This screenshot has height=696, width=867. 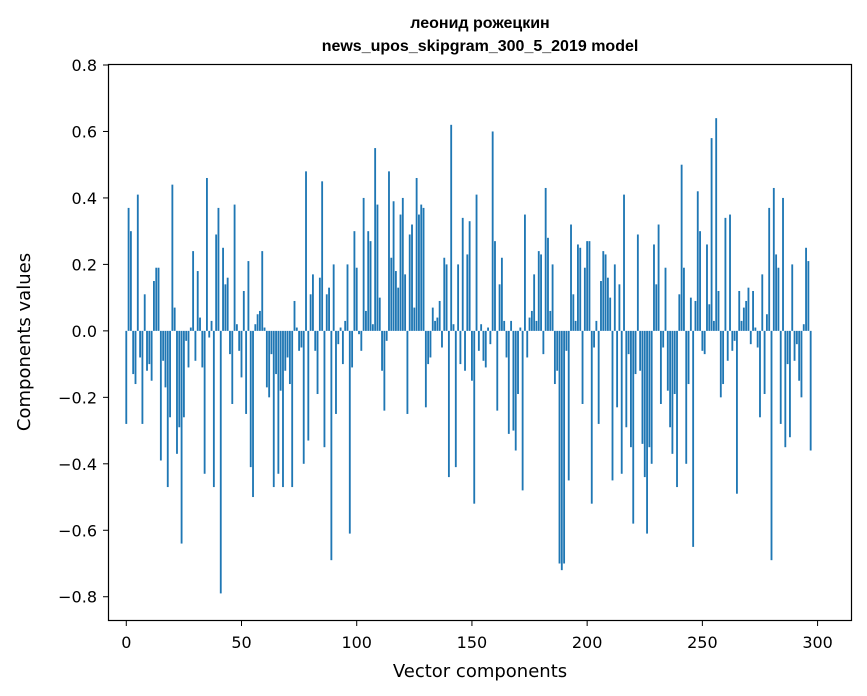 I want to click on y-tick-label-5: 0.2, so click(x=84, y=264).